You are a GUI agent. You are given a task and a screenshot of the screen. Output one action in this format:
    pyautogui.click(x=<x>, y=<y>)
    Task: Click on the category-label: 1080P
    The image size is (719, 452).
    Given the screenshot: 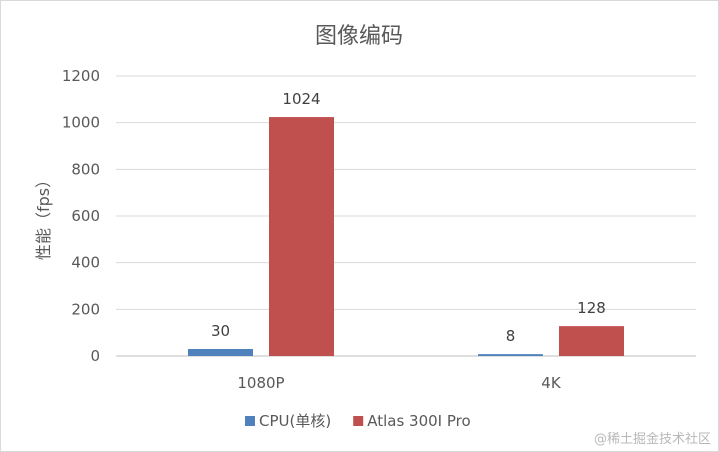 What is the action you would take?
    pyautogui.click(x=260, y=383)
    